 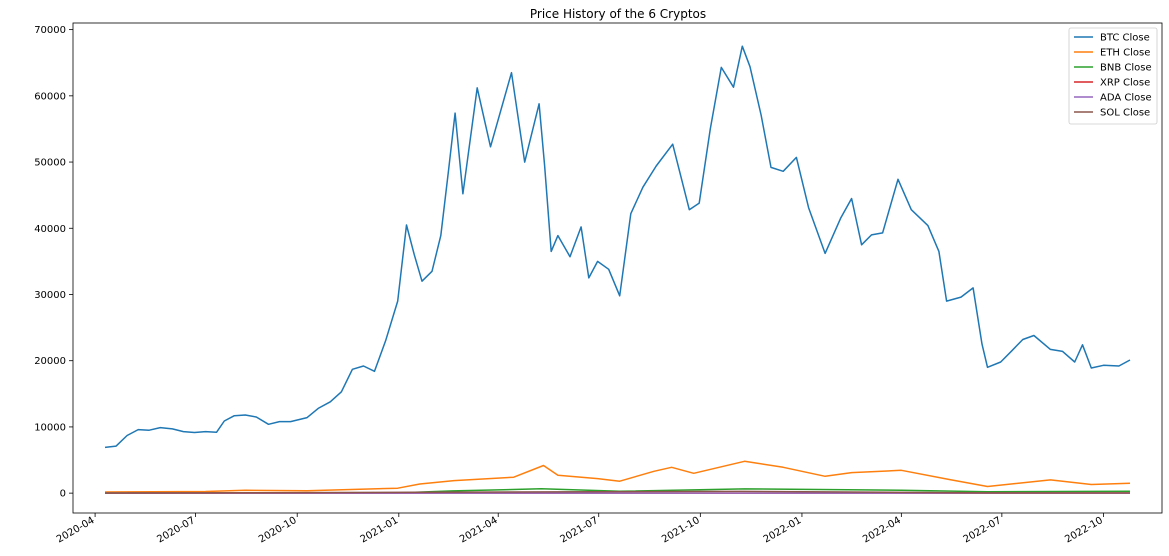 What do you see at coordinates (50, 229) in the screenshot?
I see `y-tick-label: 40000` at bounding box center [50, 229].